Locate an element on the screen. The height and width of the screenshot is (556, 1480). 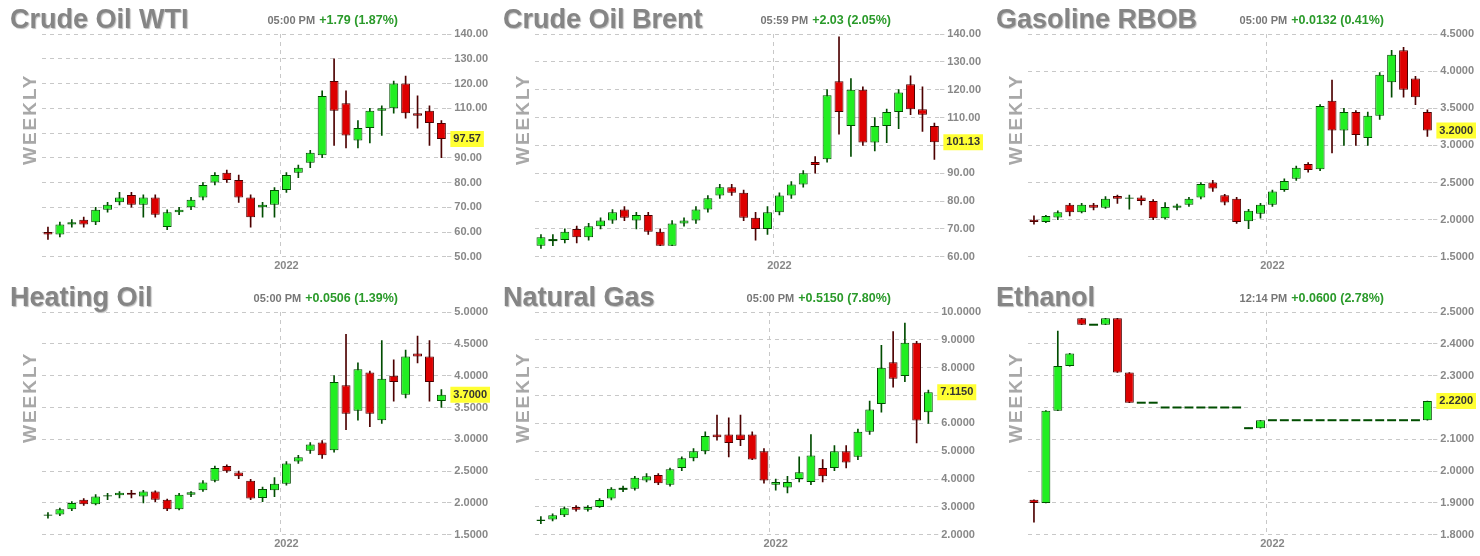
y-tick-label: 2.1000 is located at coordinates (1457, 438).